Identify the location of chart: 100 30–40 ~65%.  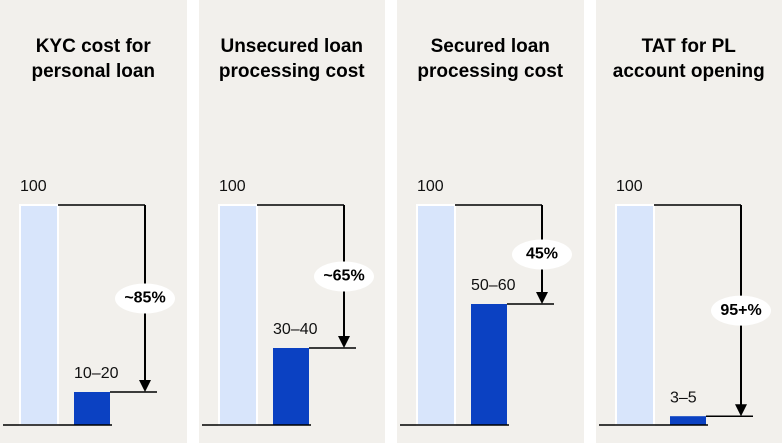
(287, 302).